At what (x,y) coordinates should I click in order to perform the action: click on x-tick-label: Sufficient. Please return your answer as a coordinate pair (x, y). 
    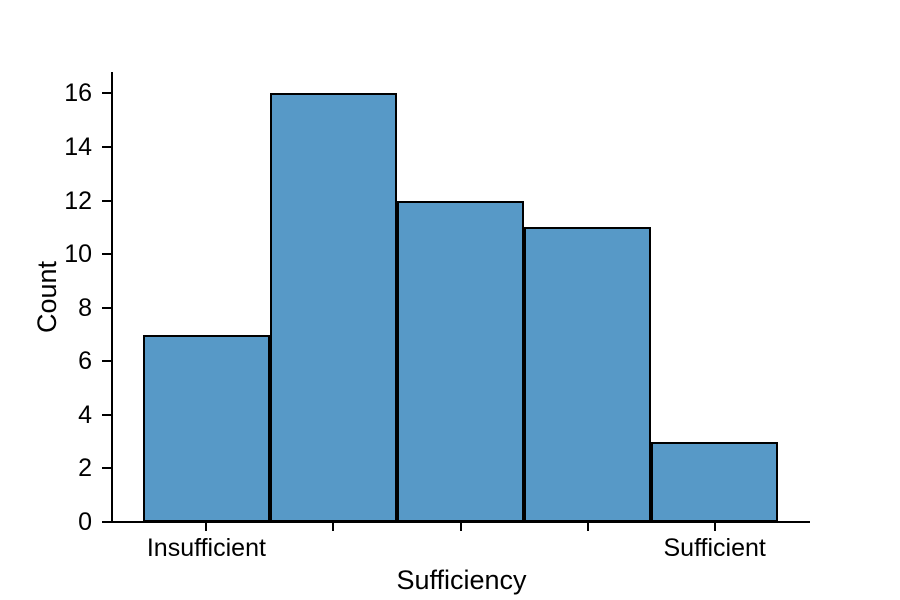
    Looking at the image, I should click on (714, 548).